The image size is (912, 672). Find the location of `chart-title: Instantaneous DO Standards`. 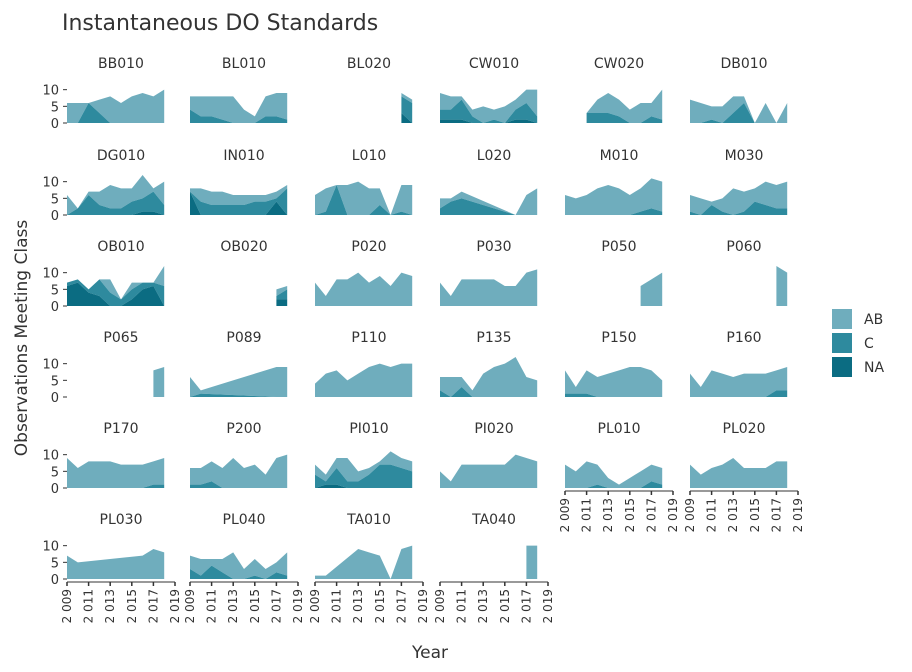

chart-title: Instantaneous DO Standards is located at coordinates (220, 23).